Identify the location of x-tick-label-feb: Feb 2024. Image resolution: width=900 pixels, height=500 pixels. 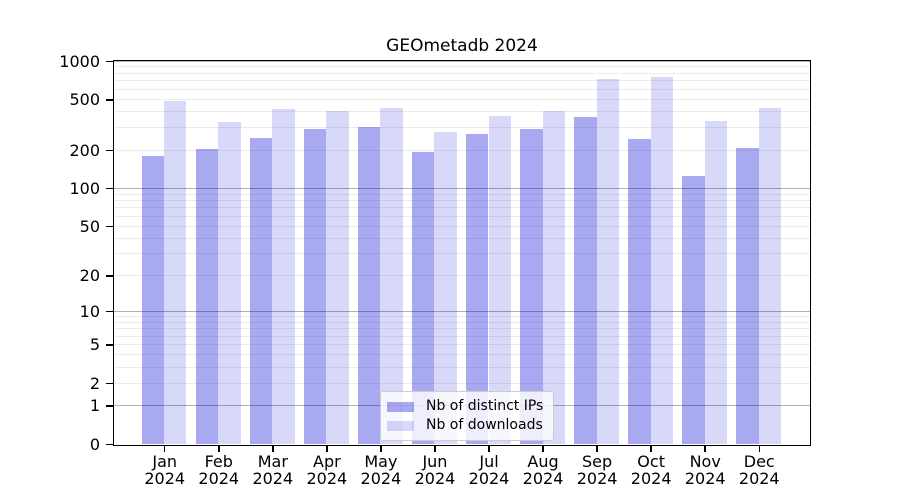
(219, 470).